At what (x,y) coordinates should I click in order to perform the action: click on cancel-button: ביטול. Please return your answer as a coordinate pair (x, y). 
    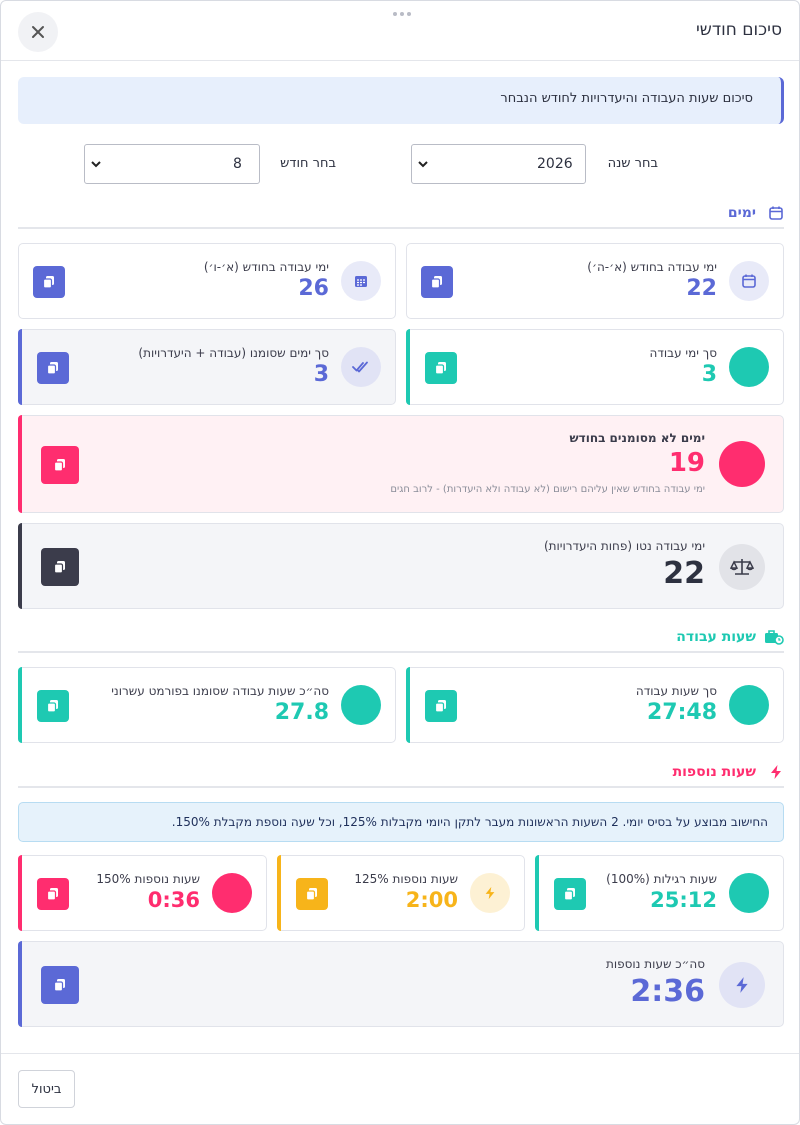
    Looking at the image, I should click on (46, 1089).